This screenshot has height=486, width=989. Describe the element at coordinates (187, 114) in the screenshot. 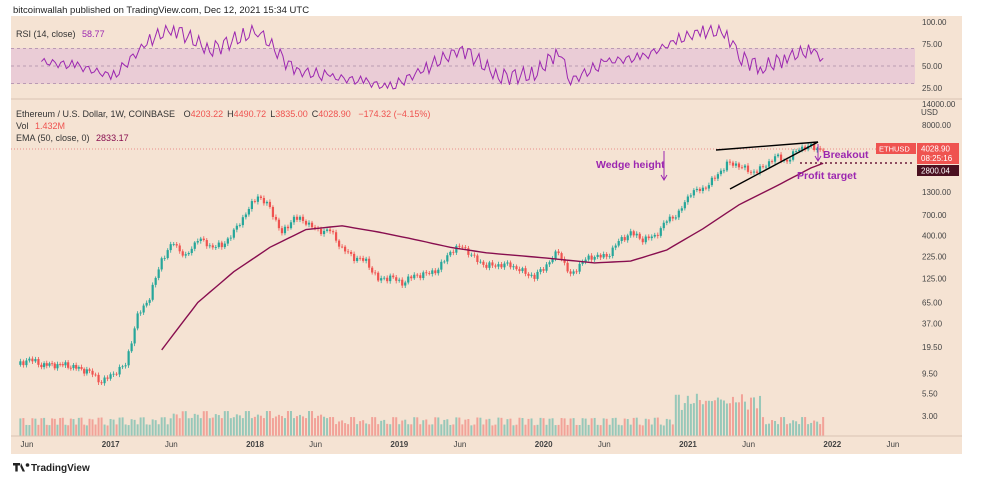

I see `ohlc-key: O` at that location.